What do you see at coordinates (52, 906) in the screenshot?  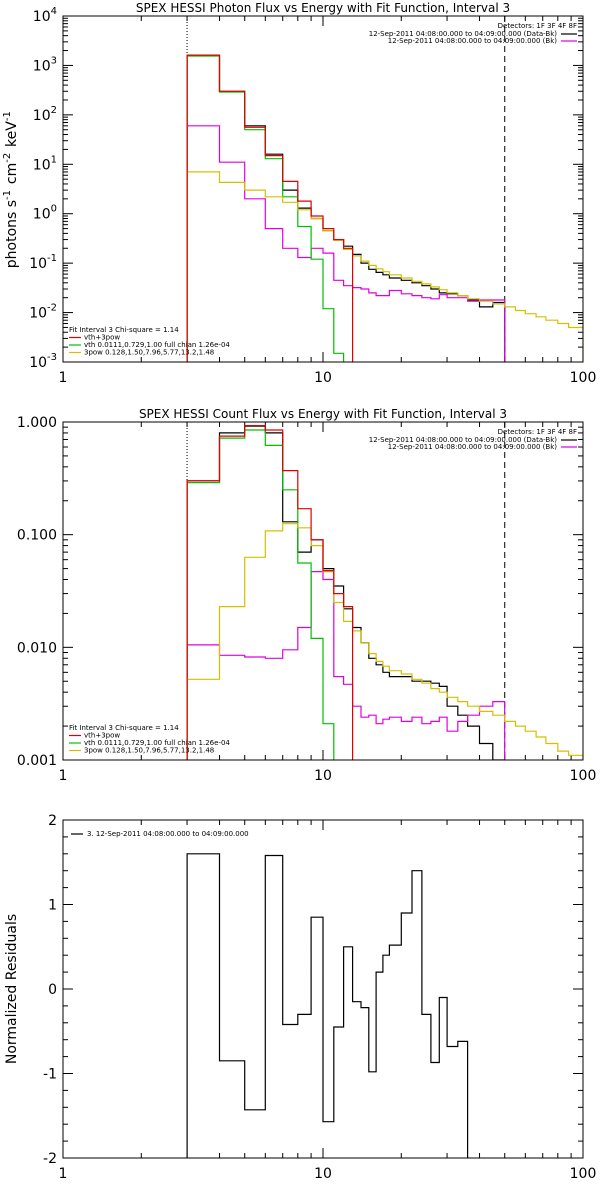 I see `y-tick-label: 1` at bounding box center [52, 906].